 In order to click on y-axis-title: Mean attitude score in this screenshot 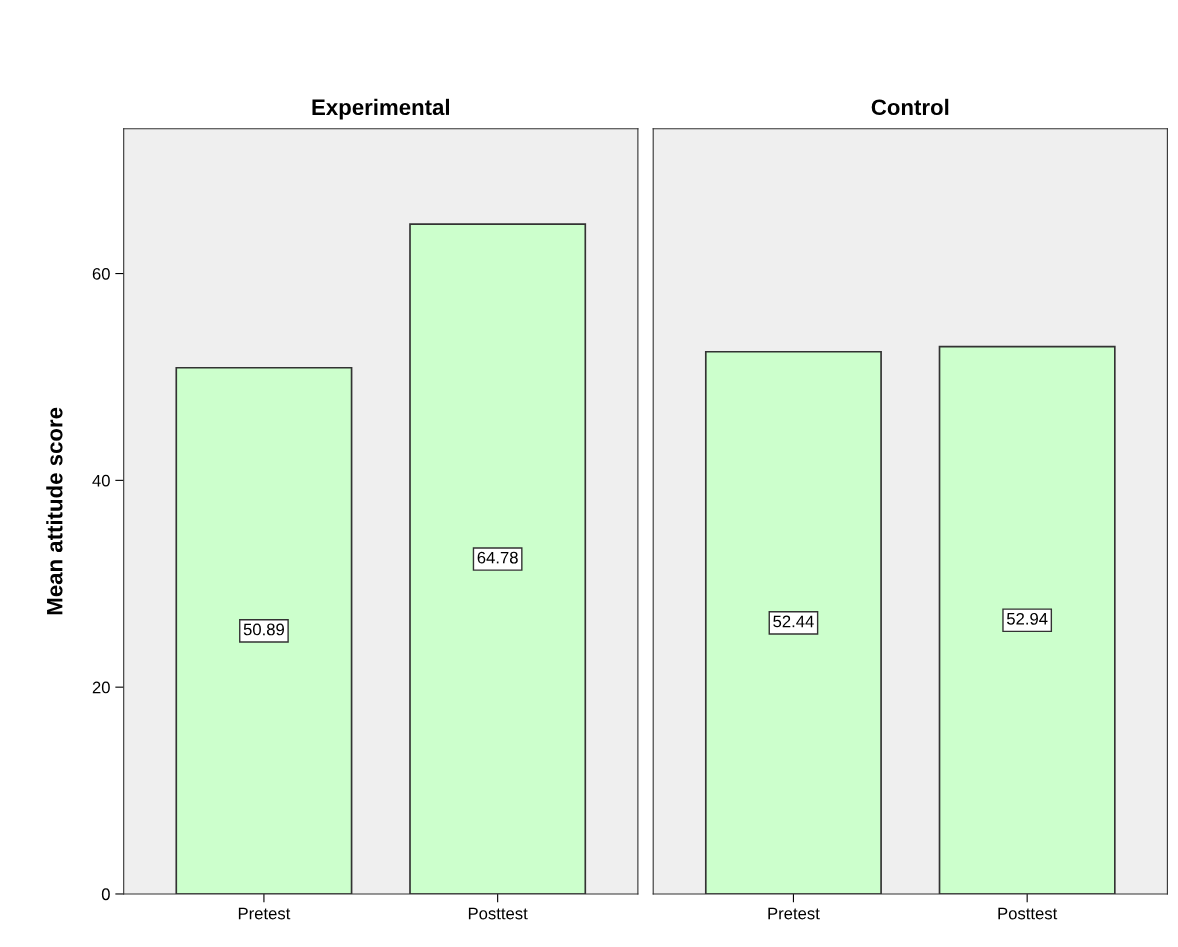, I will do `click(54, 511)`.